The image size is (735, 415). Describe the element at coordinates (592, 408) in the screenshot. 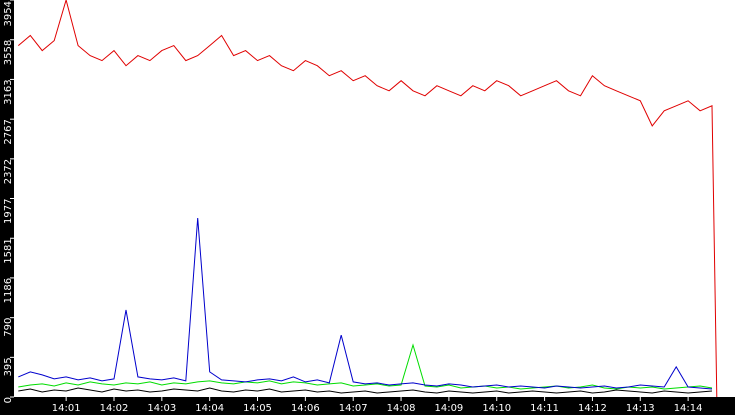

I see `x-tick-label: 14:12` at that location.